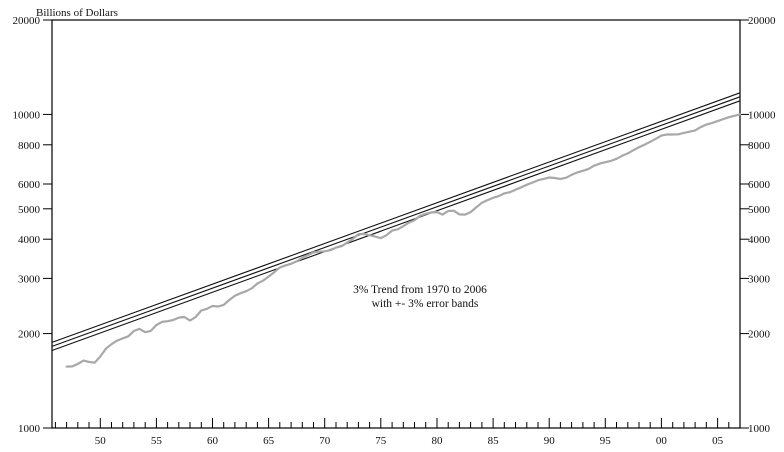 This screenshot has height=452, width=784. What do you see at coordinates (759, 279) in the screenshot?
I see `y-tick-label-right: 3000` at bounding box center [759, 279].